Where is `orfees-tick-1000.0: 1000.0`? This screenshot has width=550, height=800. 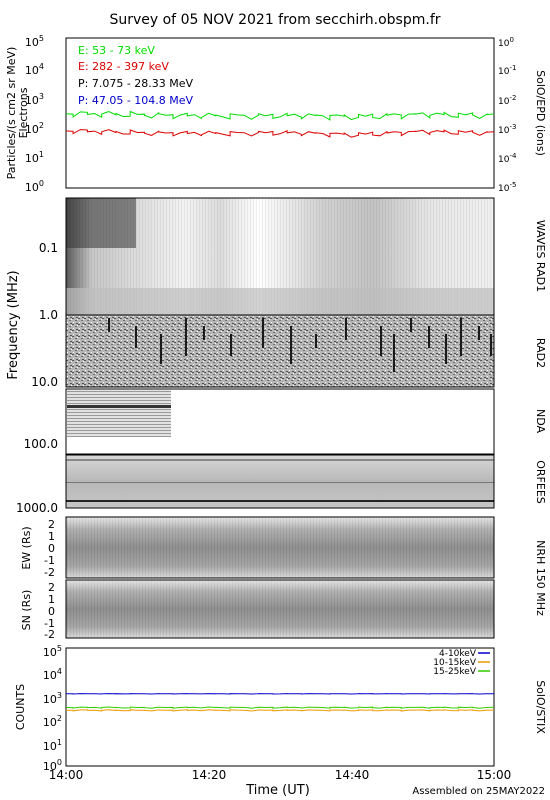 orfees-tick-1000.0: 1000.0 is located at coordinates (37, 508).